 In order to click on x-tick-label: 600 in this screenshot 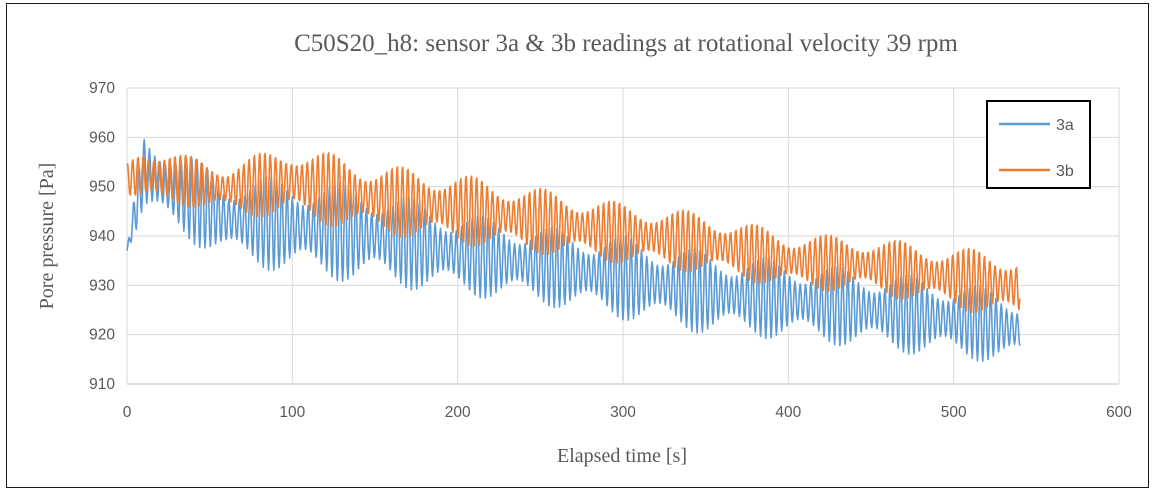, I will do `click(1119, 412)`.